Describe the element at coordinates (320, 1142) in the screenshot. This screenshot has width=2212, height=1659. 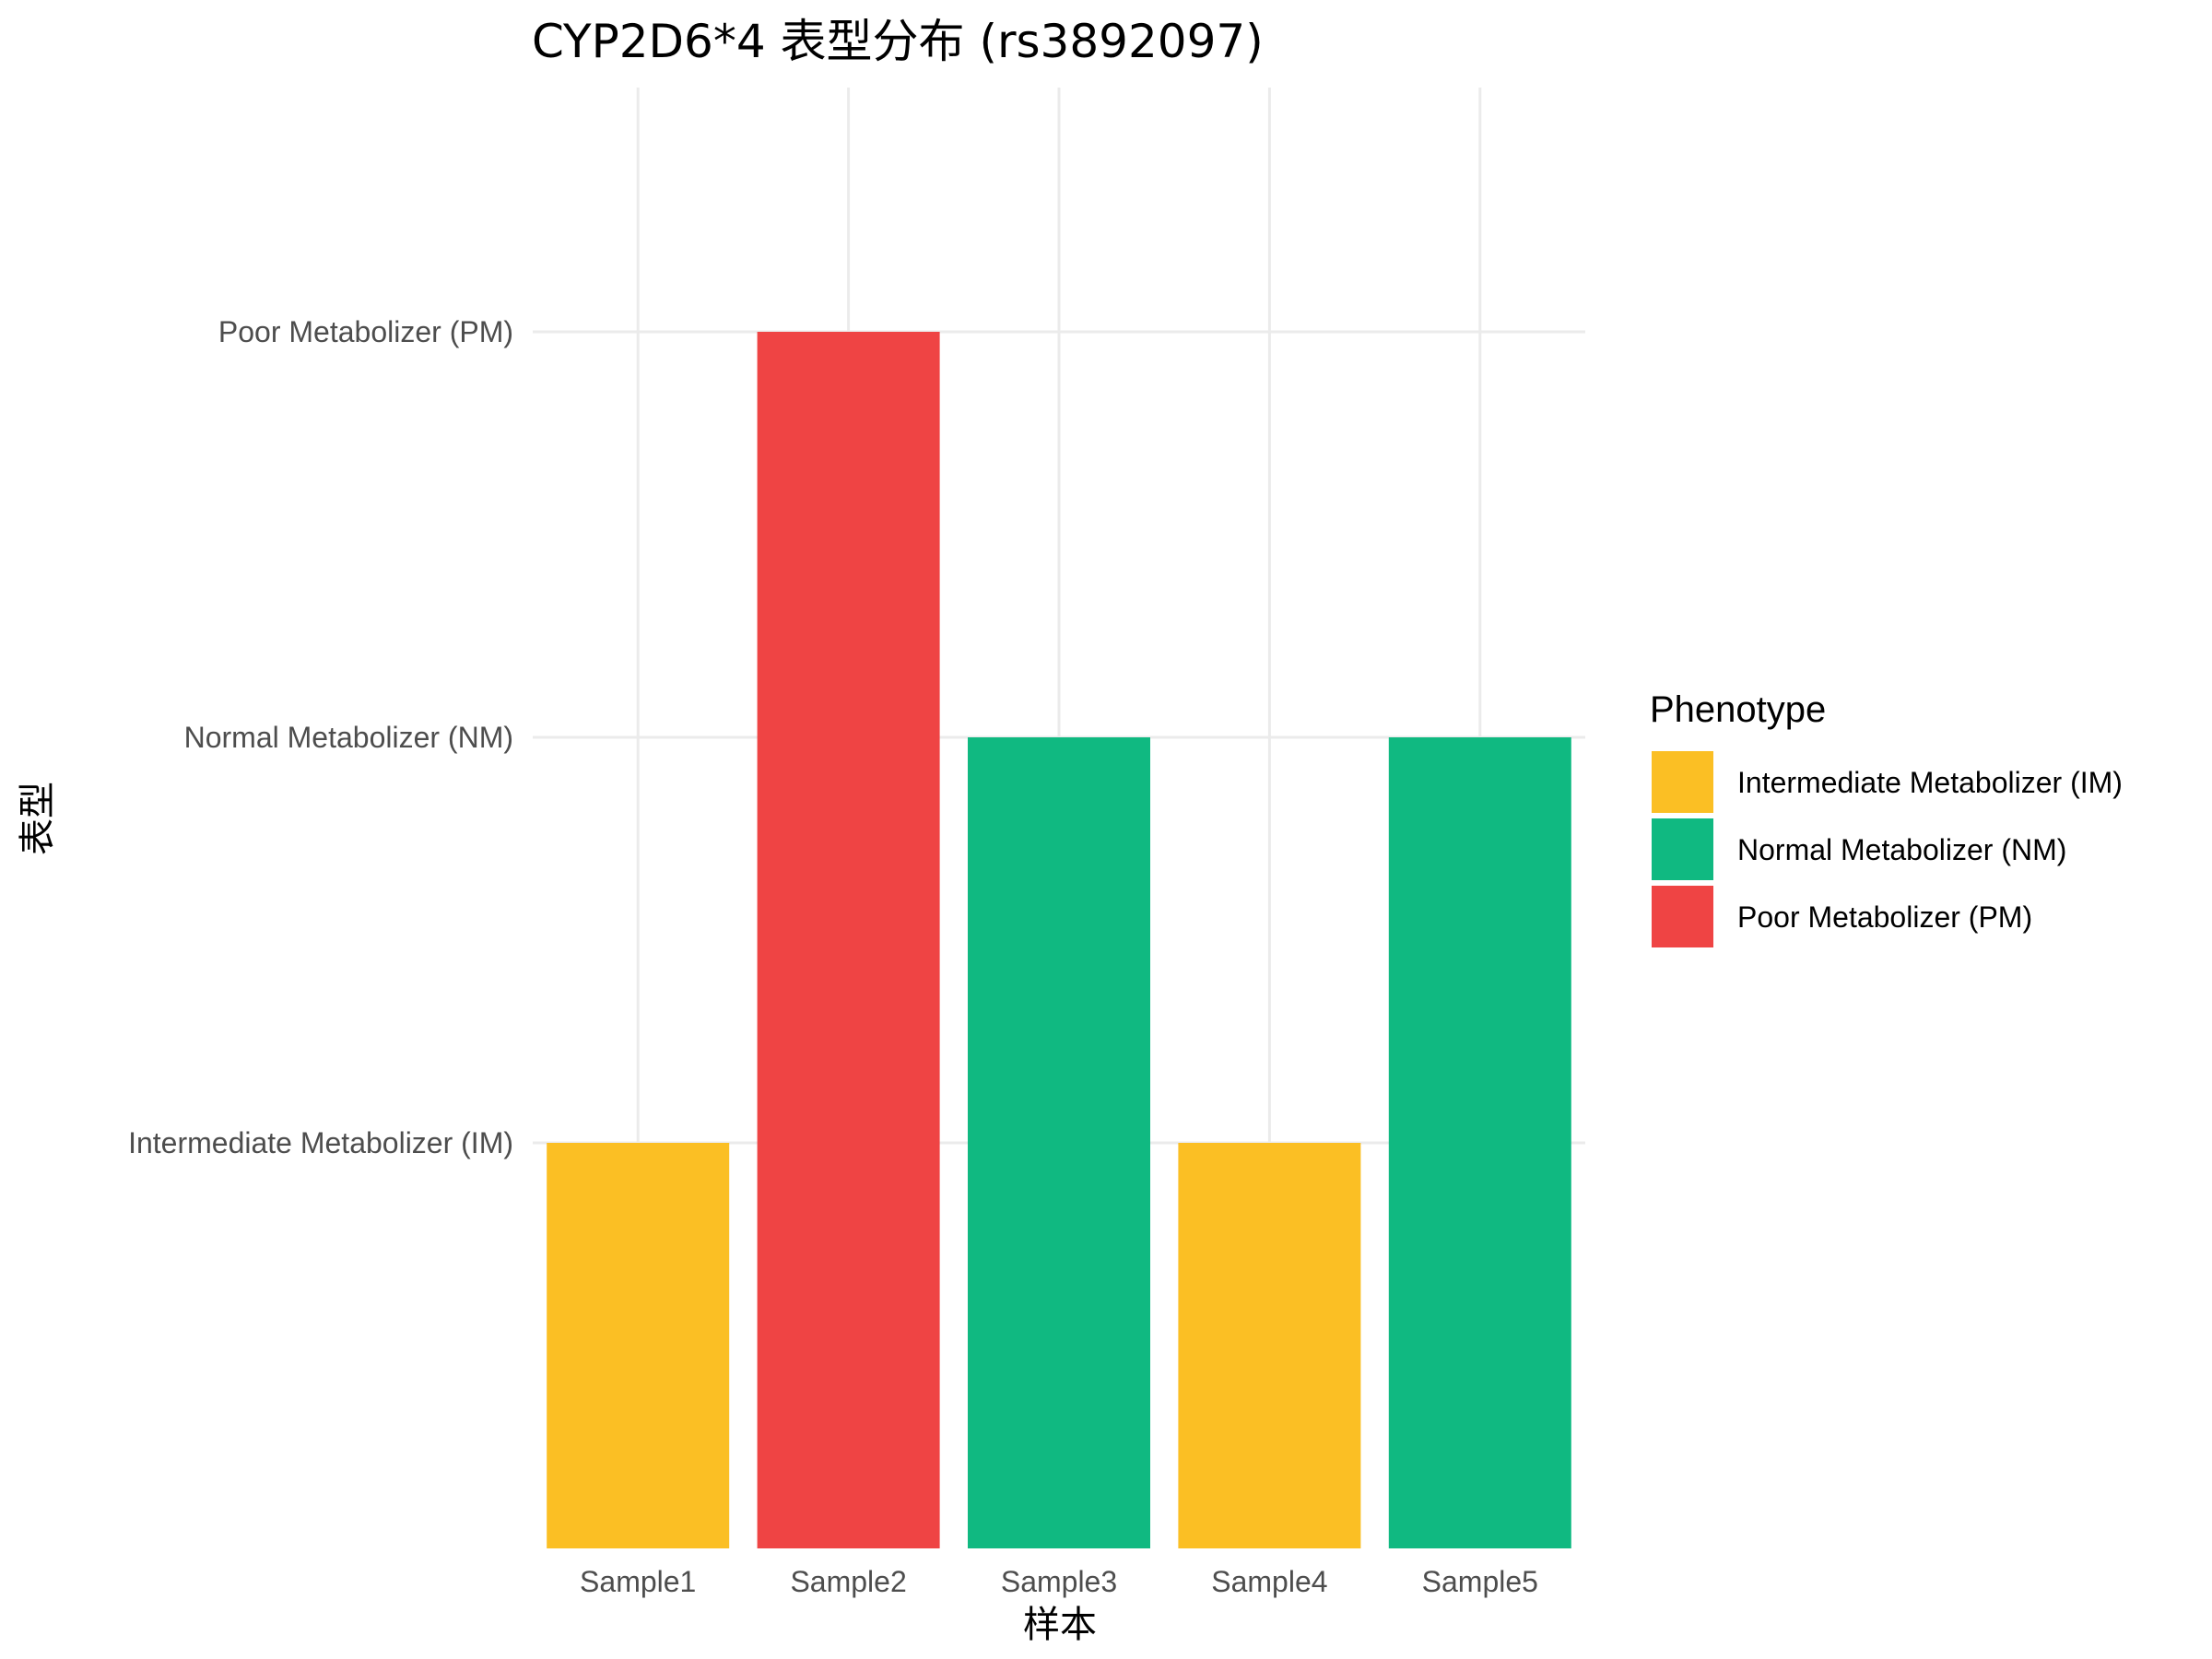
I see `y-tick-label: Intermediate Metabolizer (IM)` at that location.